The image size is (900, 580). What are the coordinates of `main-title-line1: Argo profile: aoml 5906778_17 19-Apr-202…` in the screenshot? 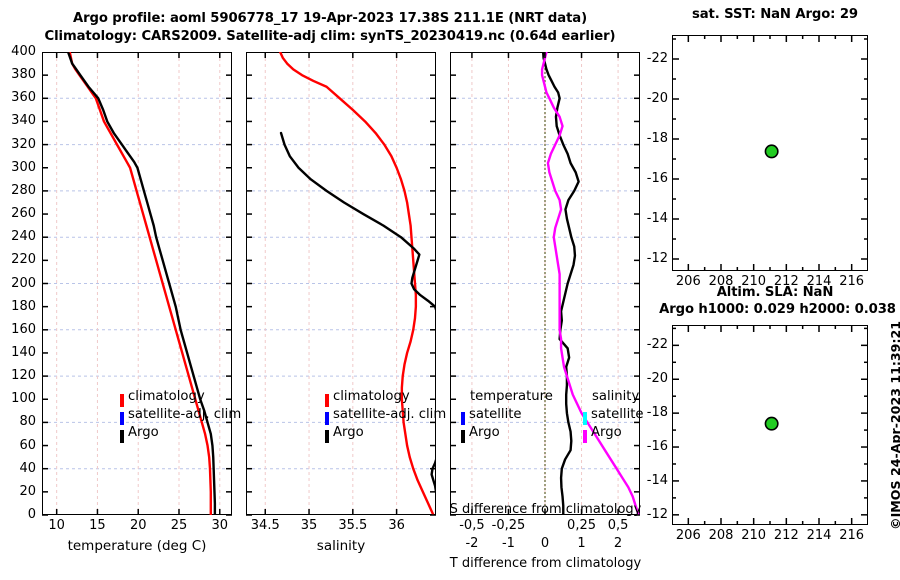 It's located at (329, 18).